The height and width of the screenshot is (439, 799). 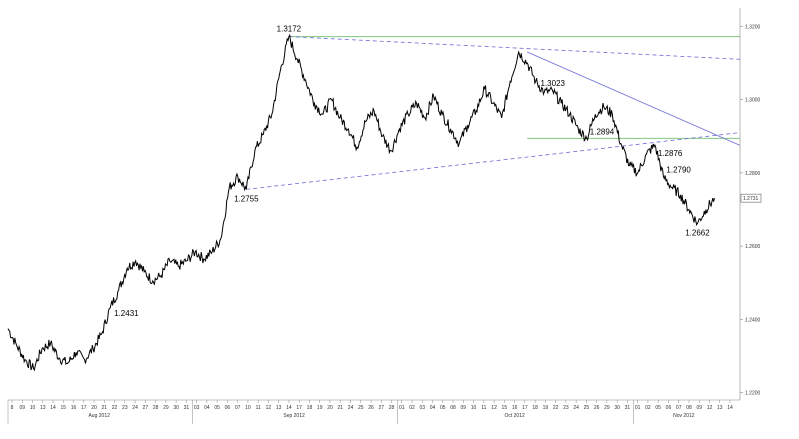 What do you see at coordinates (678, 170) in the screenshot?
I see `price-annotation: 1.2790` at bounding box center [678, 170].